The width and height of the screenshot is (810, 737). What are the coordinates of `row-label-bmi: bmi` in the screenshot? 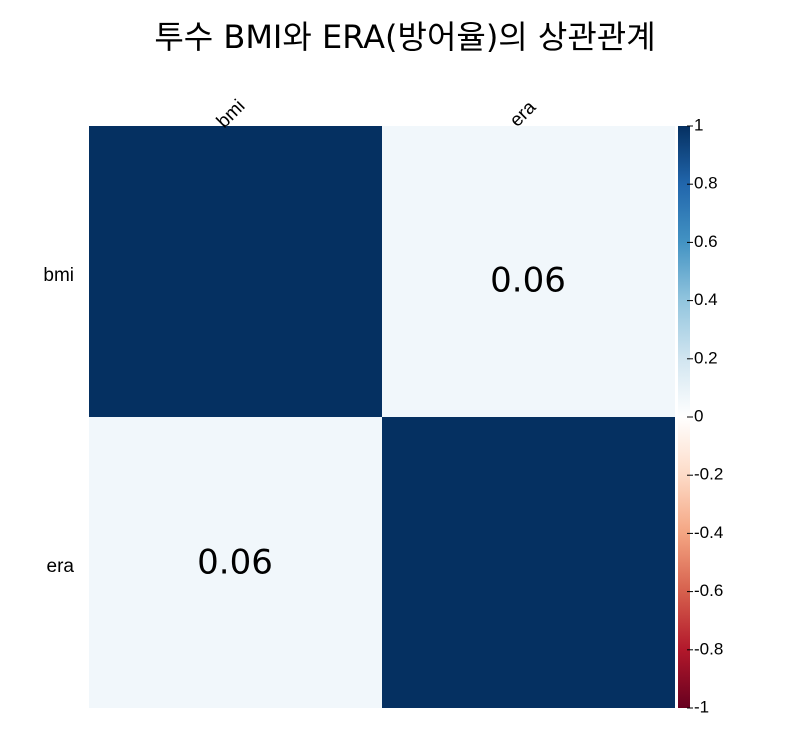 It's located at (58, 275).